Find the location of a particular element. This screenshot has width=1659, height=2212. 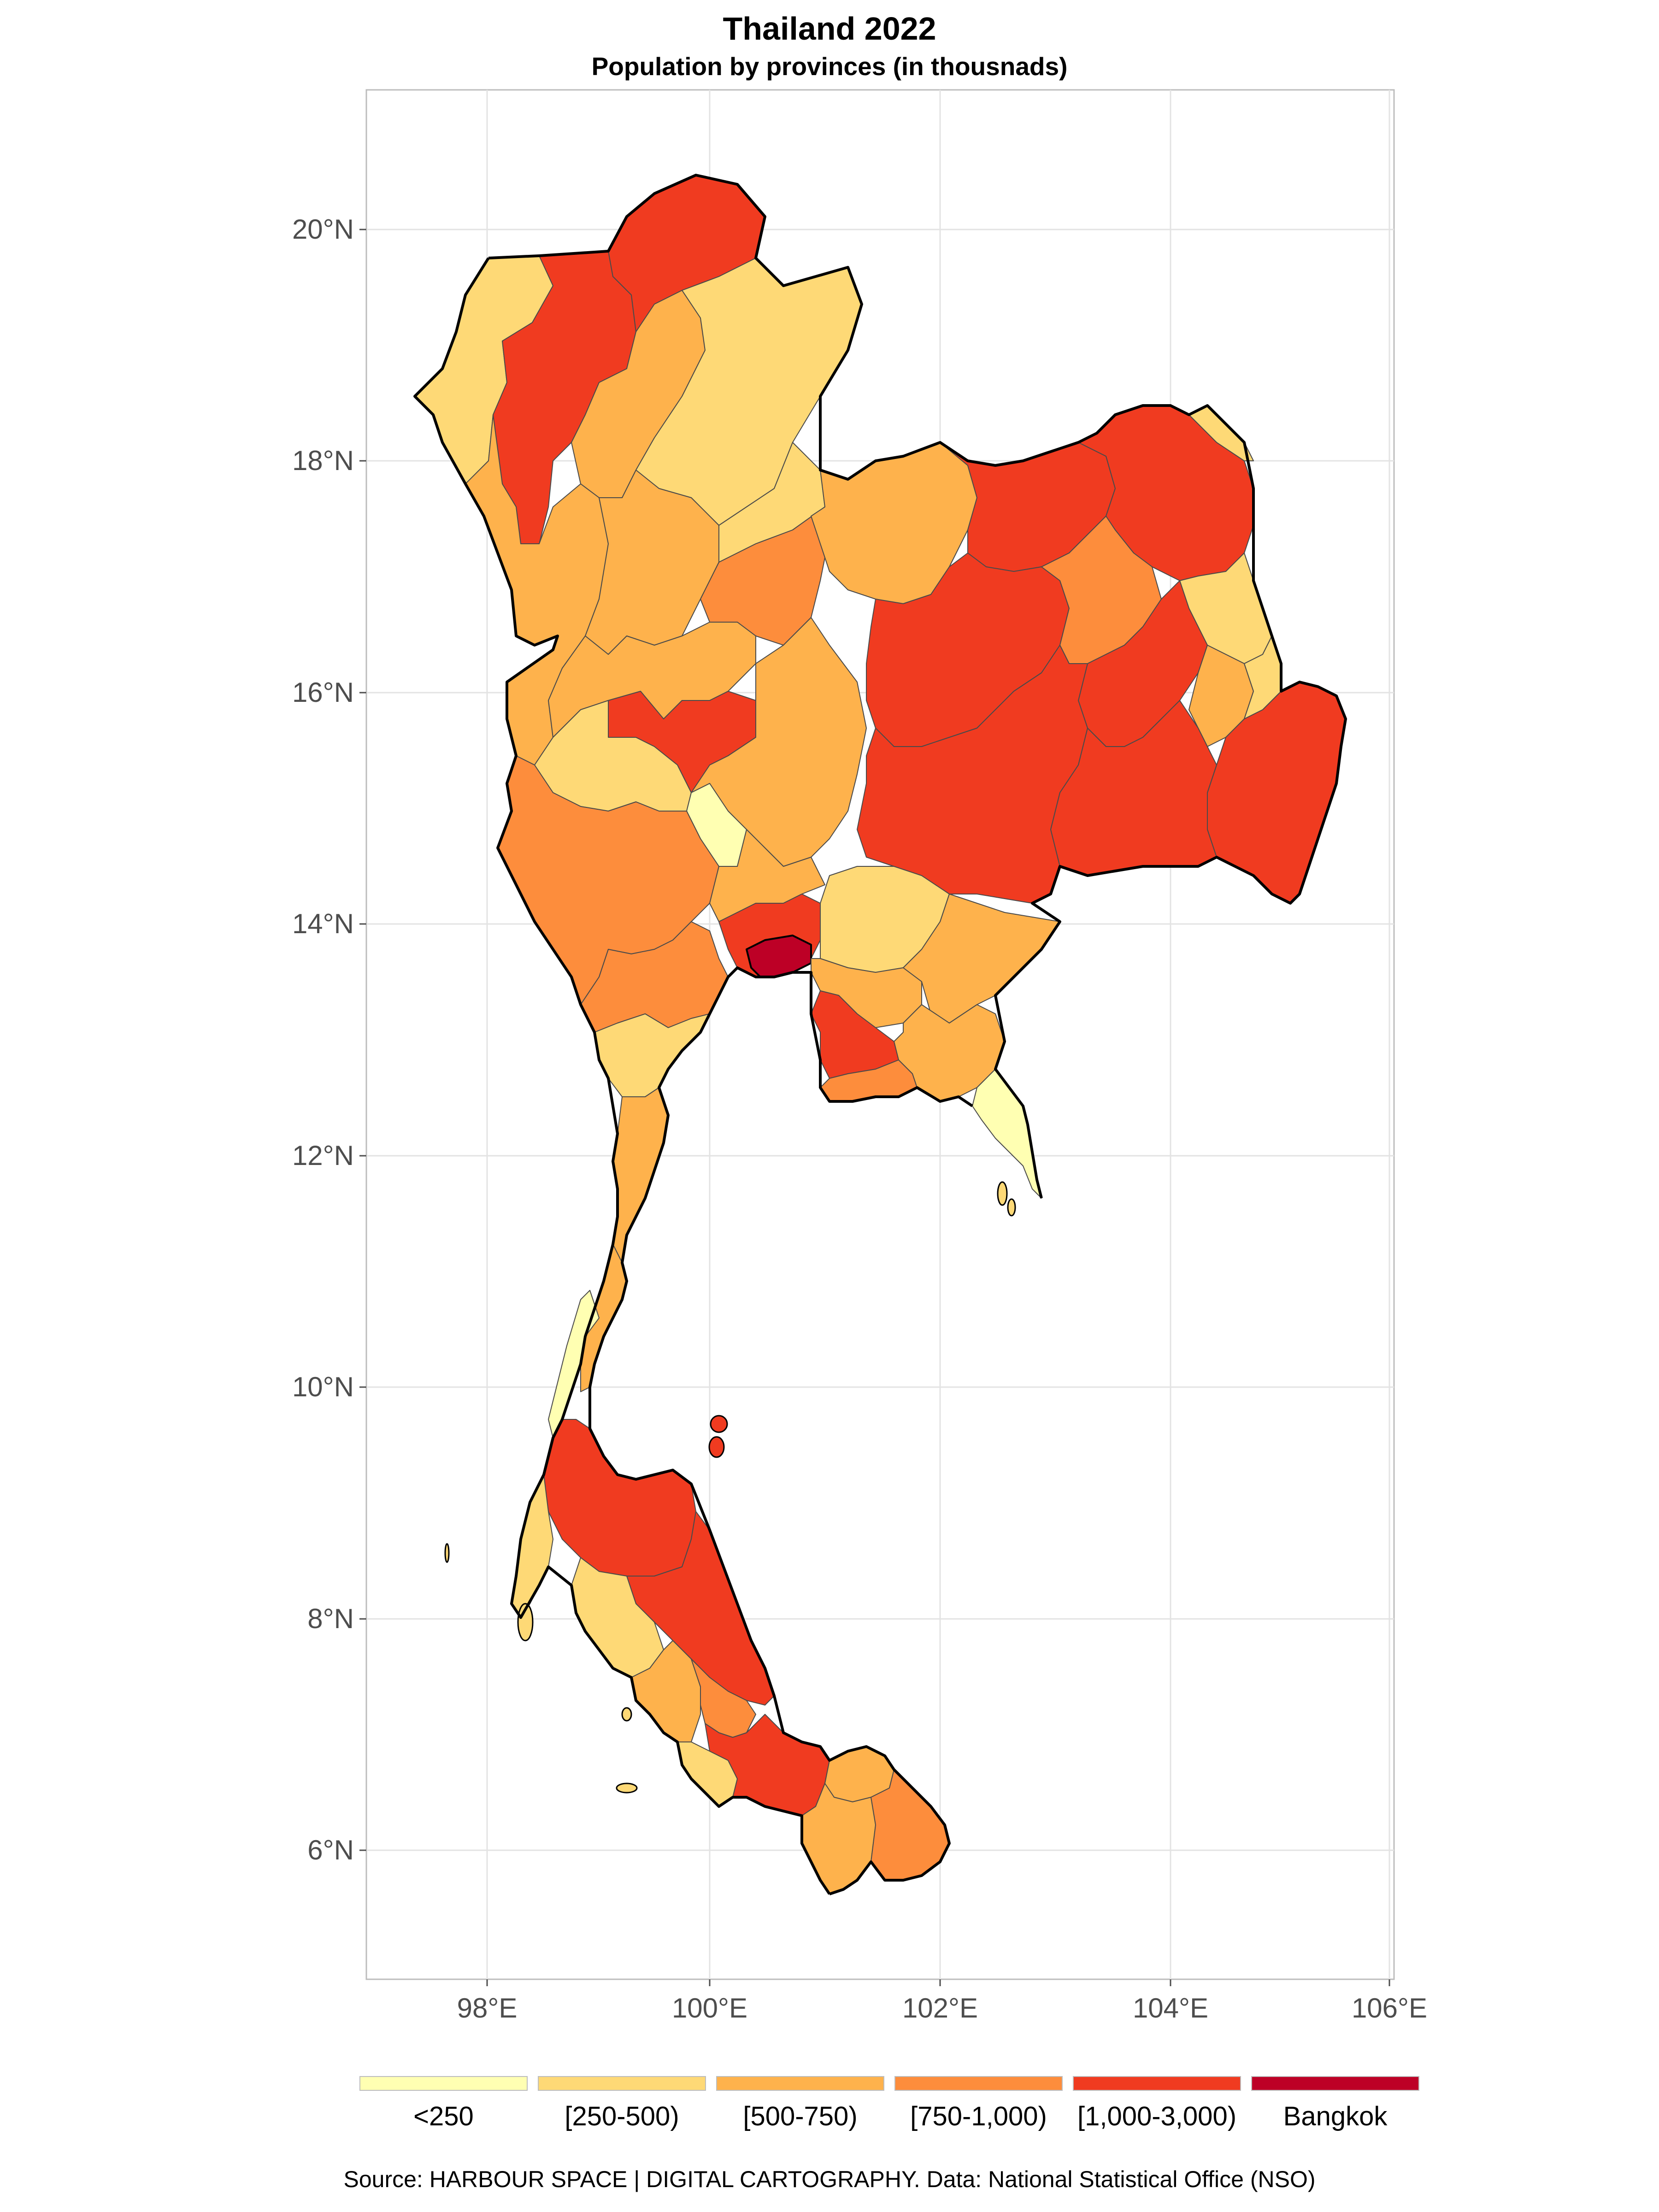

island-tarutao is located at coordinates (627, 1788).